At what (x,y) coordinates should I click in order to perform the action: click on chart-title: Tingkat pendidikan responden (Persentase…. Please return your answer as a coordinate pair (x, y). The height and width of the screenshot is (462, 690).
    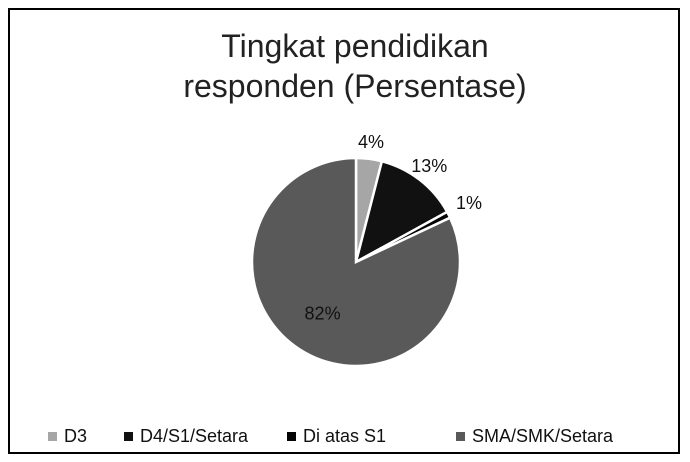
    Looking at the image, I should click on (355, 66).